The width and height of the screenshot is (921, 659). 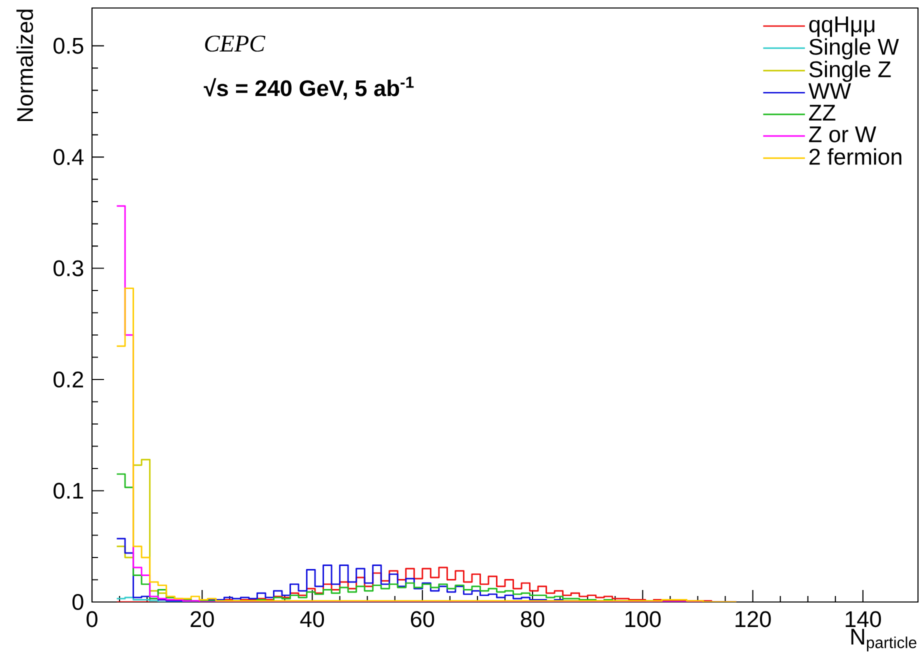 What do you see at coordinates (822, 112) in the screenshot?
I see `legend-label: ZZ` at bounding box center [822, 112].